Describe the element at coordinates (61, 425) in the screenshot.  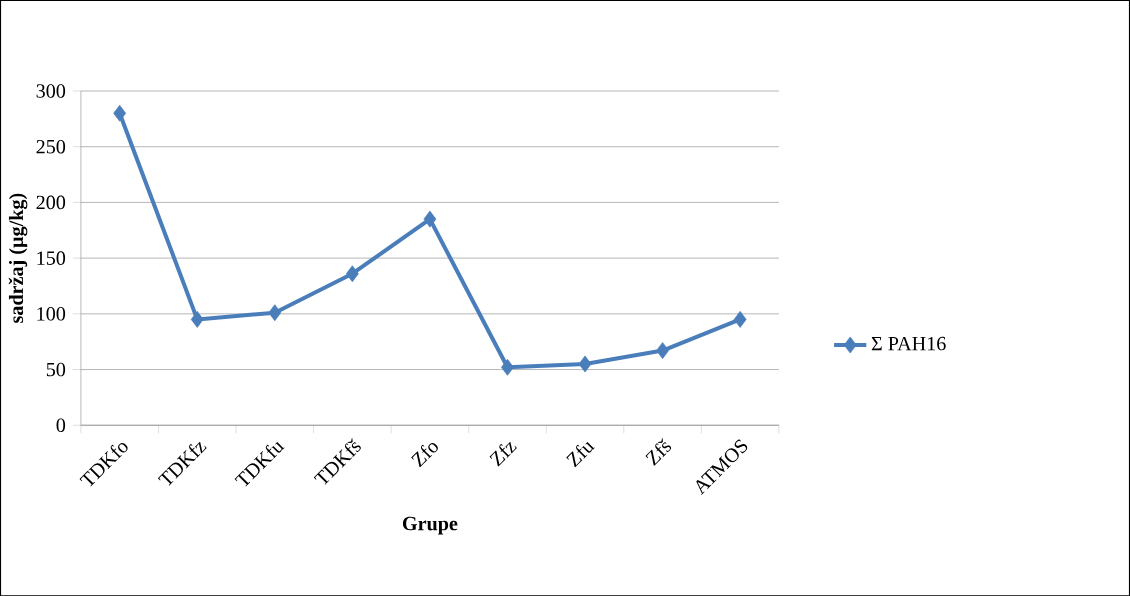
I see `y-tick-label: 0` at that location.